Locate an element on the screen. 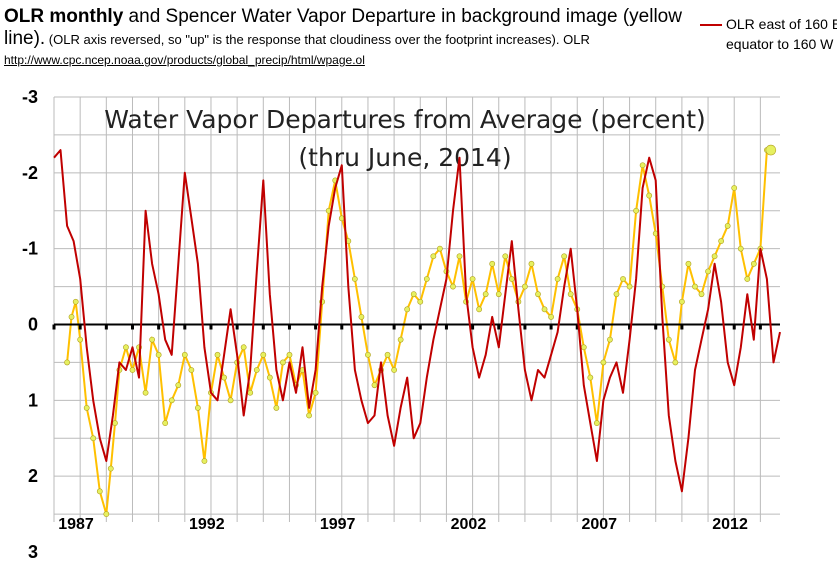 Image resolution: width=837 pixels, height=563 pixels. y-tick-label: -1 is located at coordinates (30, 249).